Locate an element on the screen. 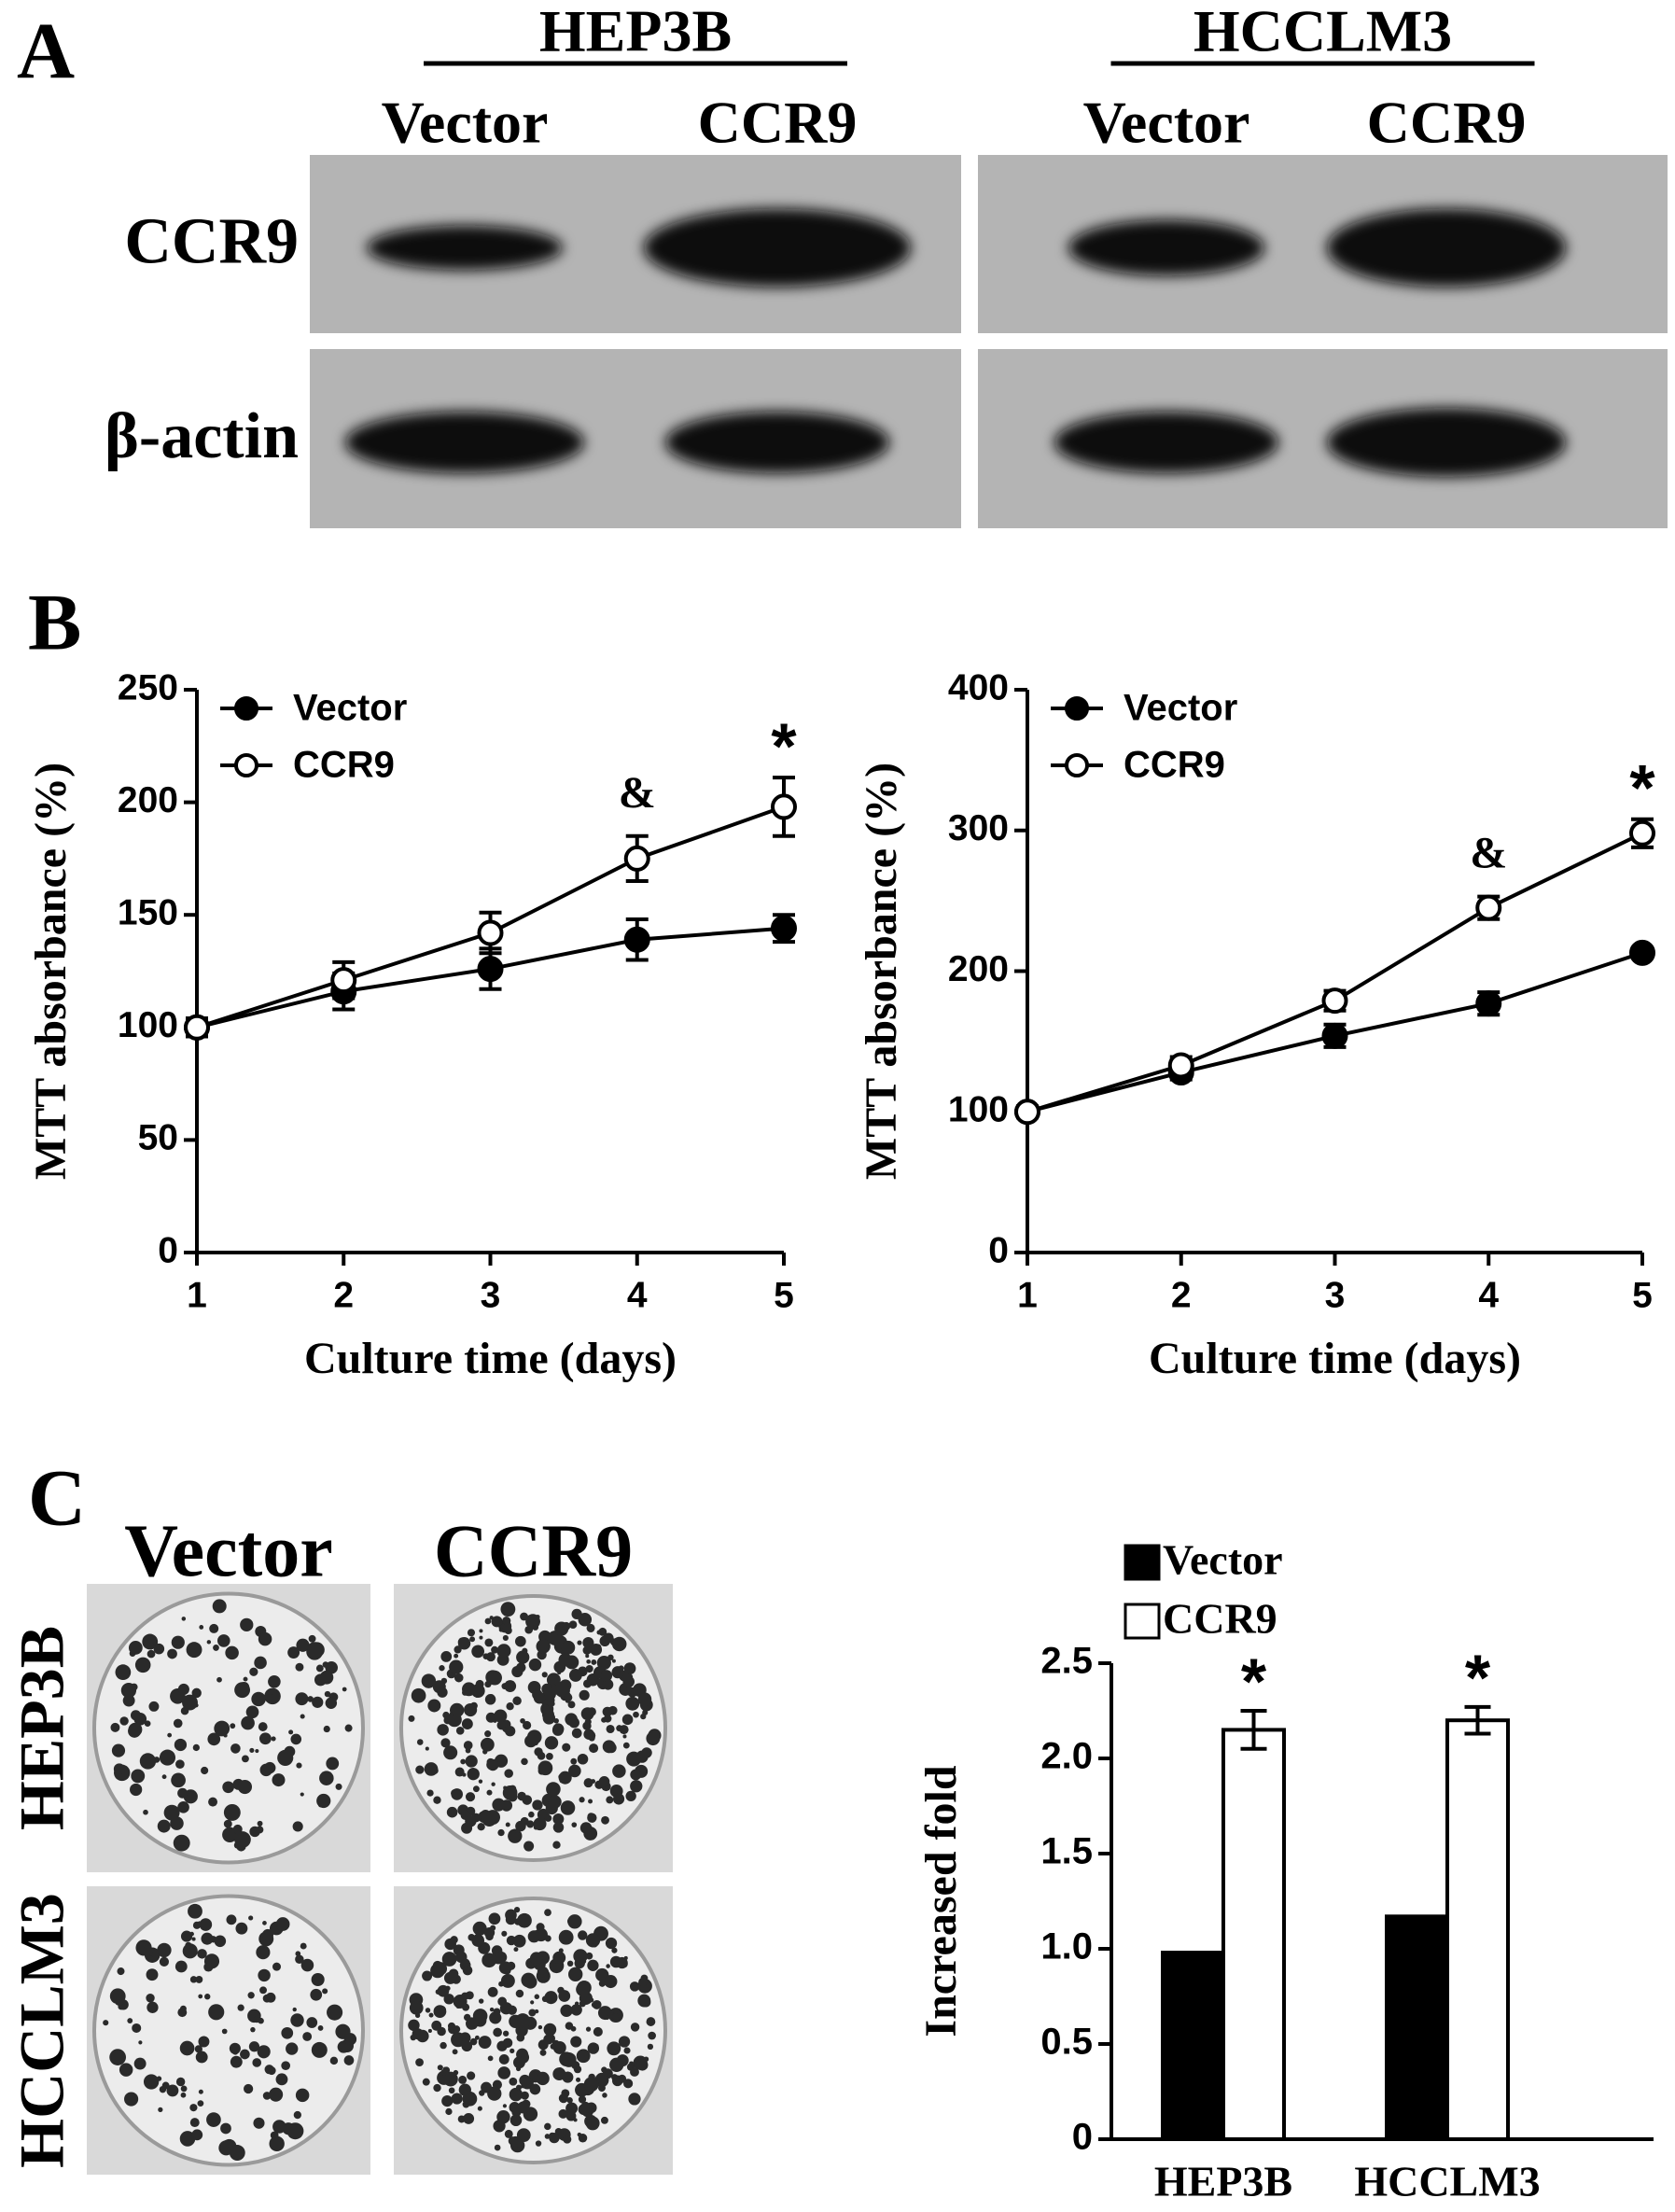 This screenshot has width=1675, height=2212. legend-marker is located at coordinates (246, 765).